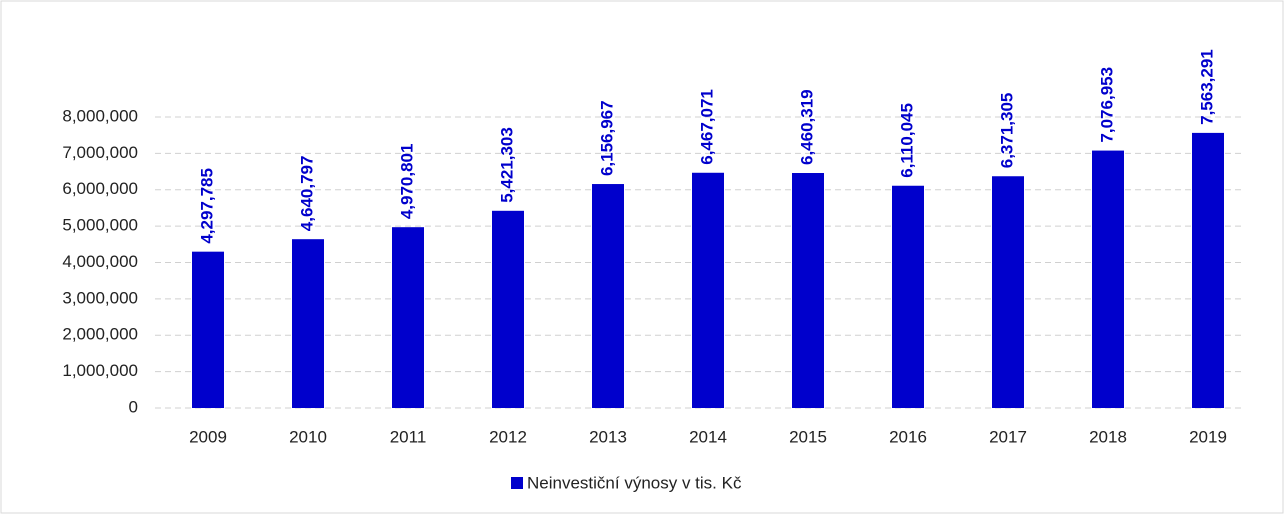 Image resolution: width=1284 pixels, height=514 pixels. What do you see at coordinates (1208, 436) in the screenshot?
I see `x-tick-label: 2019` at bounding box center [1208, 436].